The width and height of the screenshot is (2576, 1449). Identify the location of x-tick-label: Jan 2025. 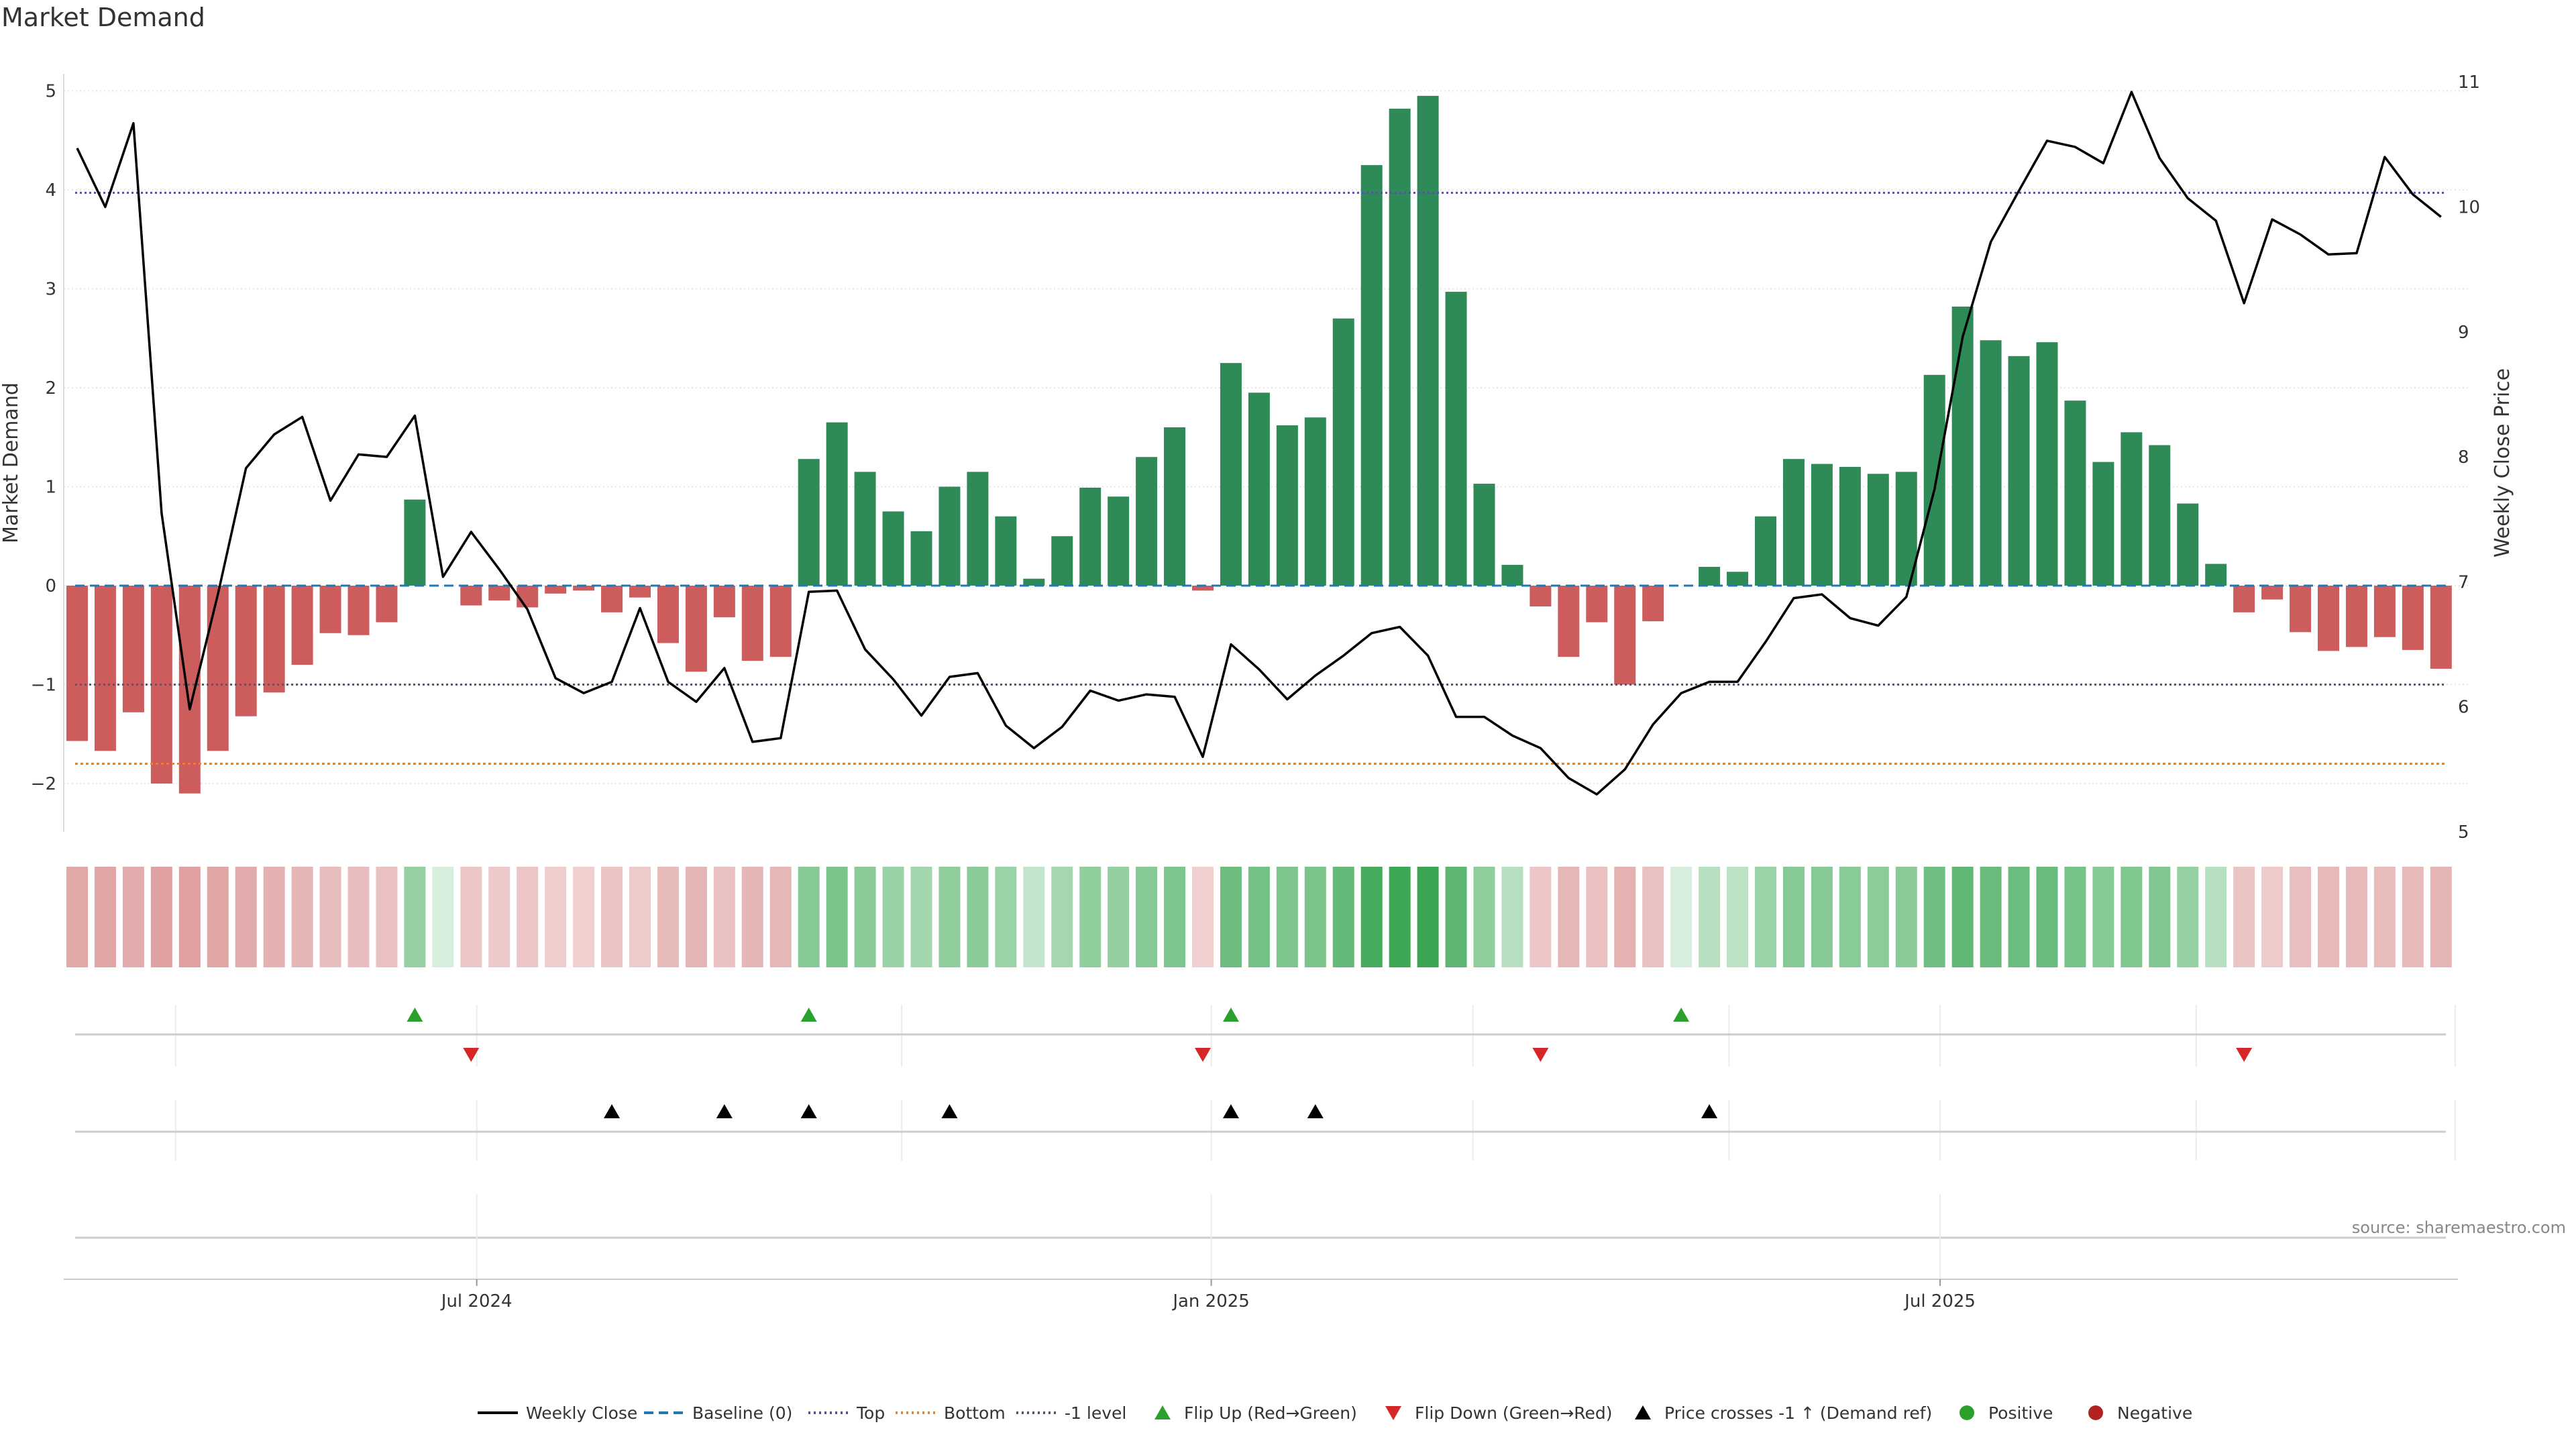
(1210, 1301).